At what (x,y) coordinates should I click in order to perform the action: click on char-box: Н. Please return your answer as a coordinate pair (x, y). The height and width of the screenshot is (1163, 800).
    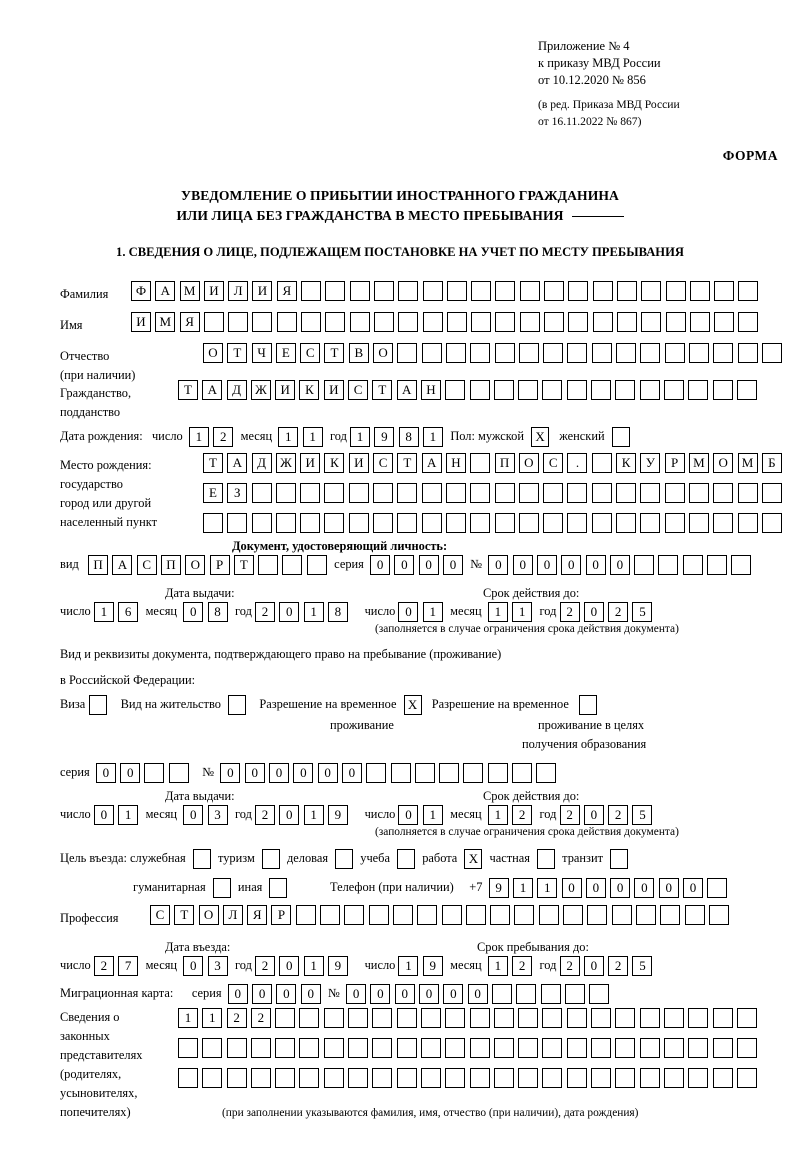
    Looking at the image, I should click on (455, 463).